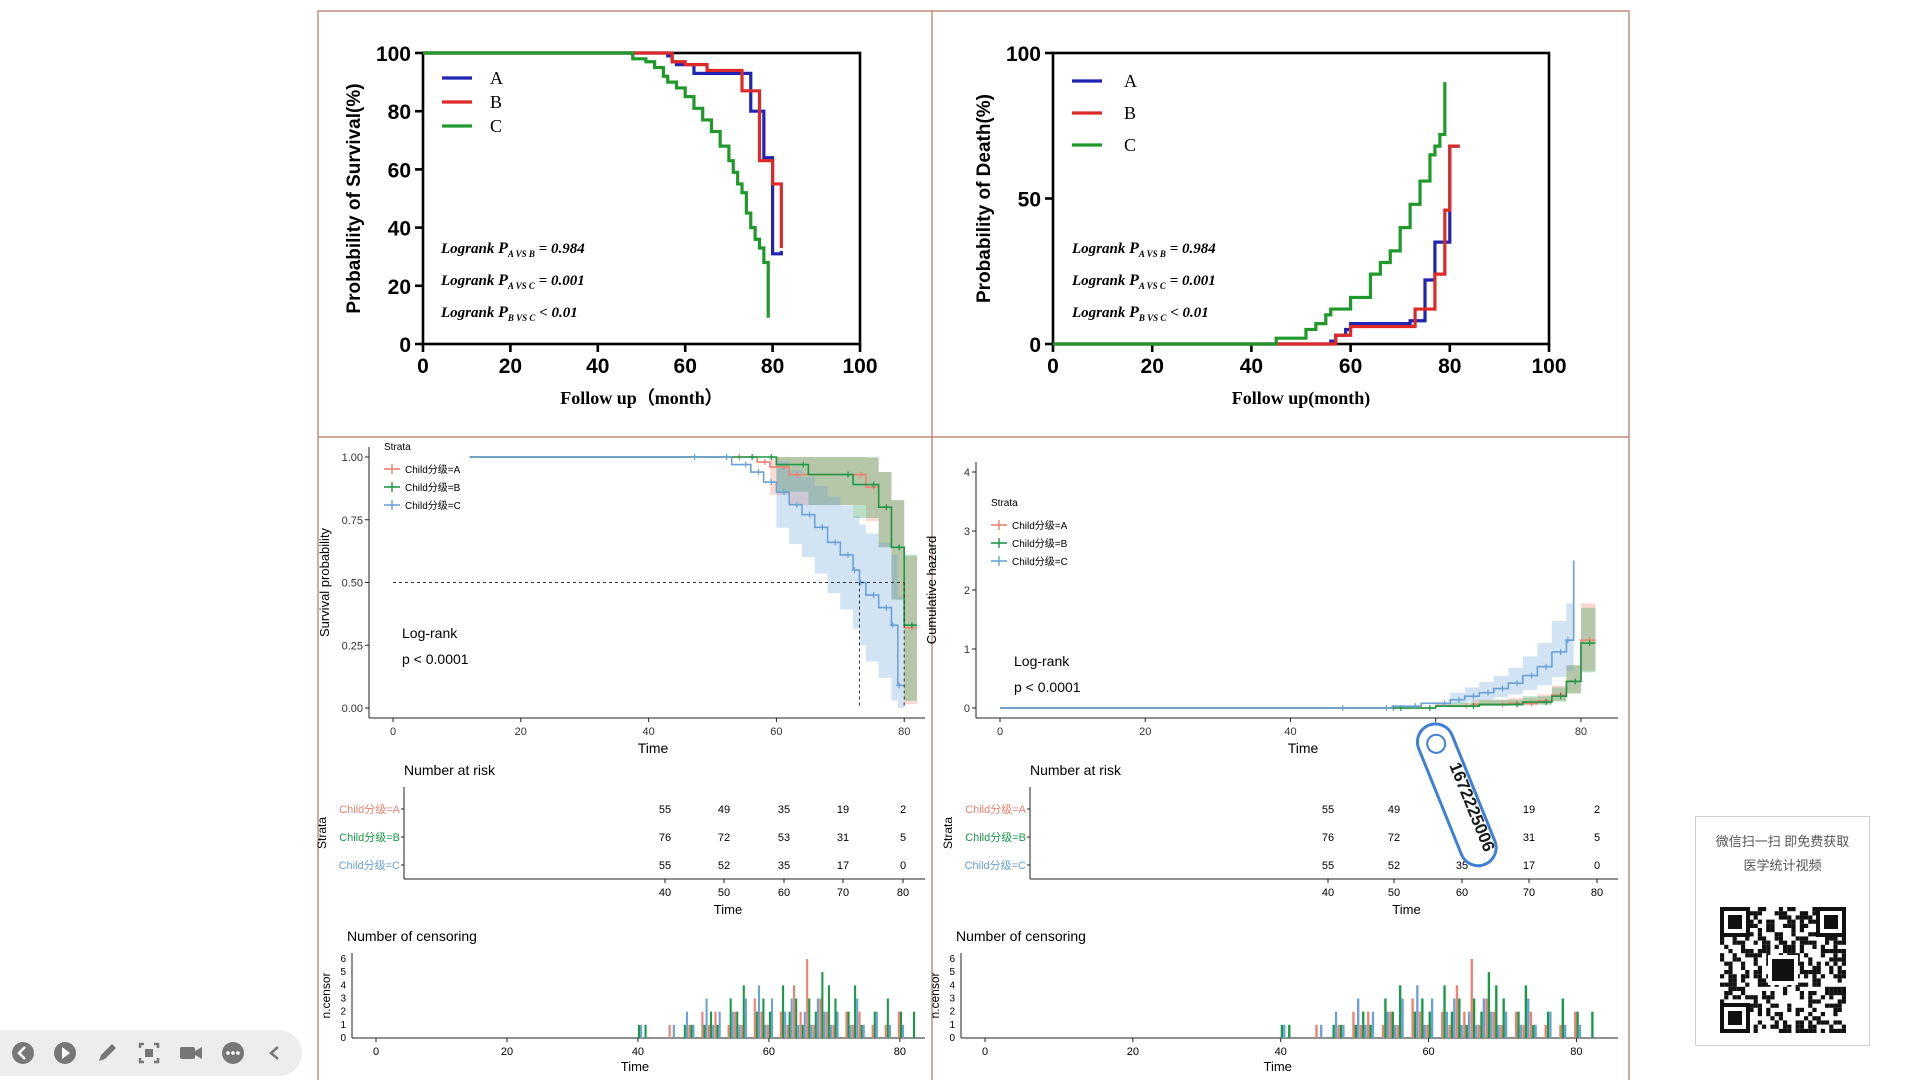 This screenshot has height=1080, width=1920. Describe the element at coordinates (603, 153) in the screenshot. I see `series-A-line` at that location.